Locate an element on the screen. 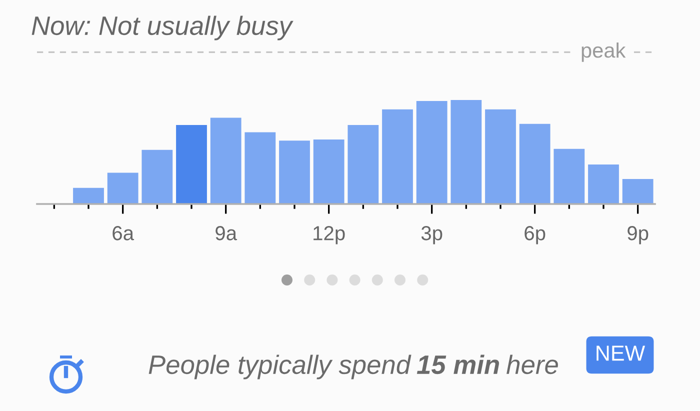 Image resolution: width=700 pixels, height=411 pixels. x-tick-label: 9a is located at coordinates (227, 233).